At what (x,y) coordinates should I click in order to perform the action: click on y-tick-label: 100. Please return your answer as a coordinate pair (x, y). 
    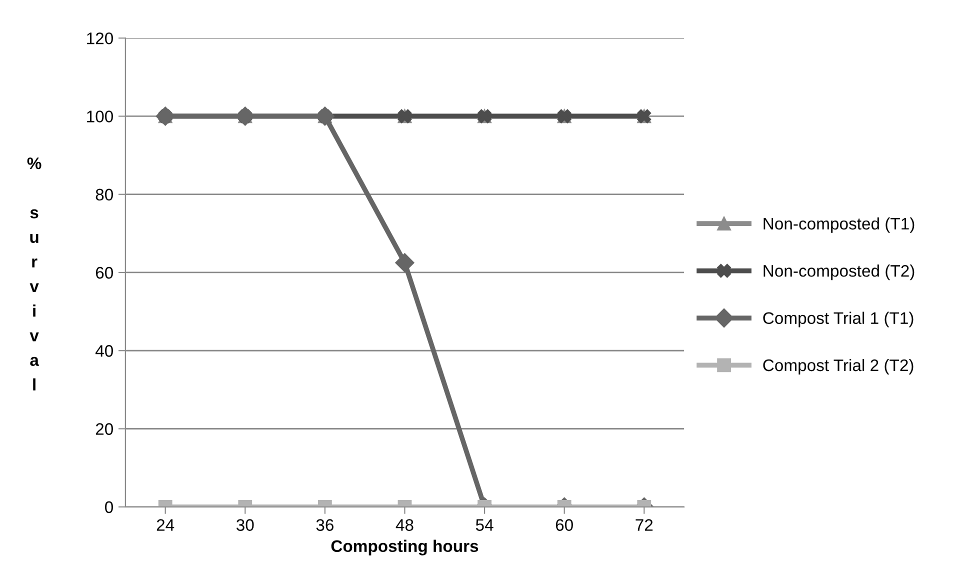
    Looking at the image, I should click on (100, 116).